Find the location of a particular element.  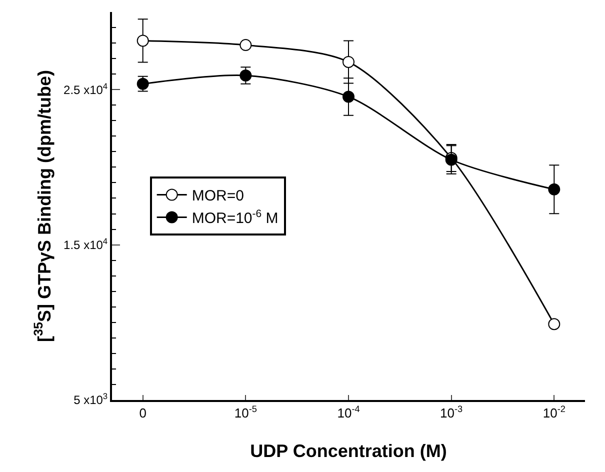

x-tick-label: 0 is located at coordinates (142, 413).